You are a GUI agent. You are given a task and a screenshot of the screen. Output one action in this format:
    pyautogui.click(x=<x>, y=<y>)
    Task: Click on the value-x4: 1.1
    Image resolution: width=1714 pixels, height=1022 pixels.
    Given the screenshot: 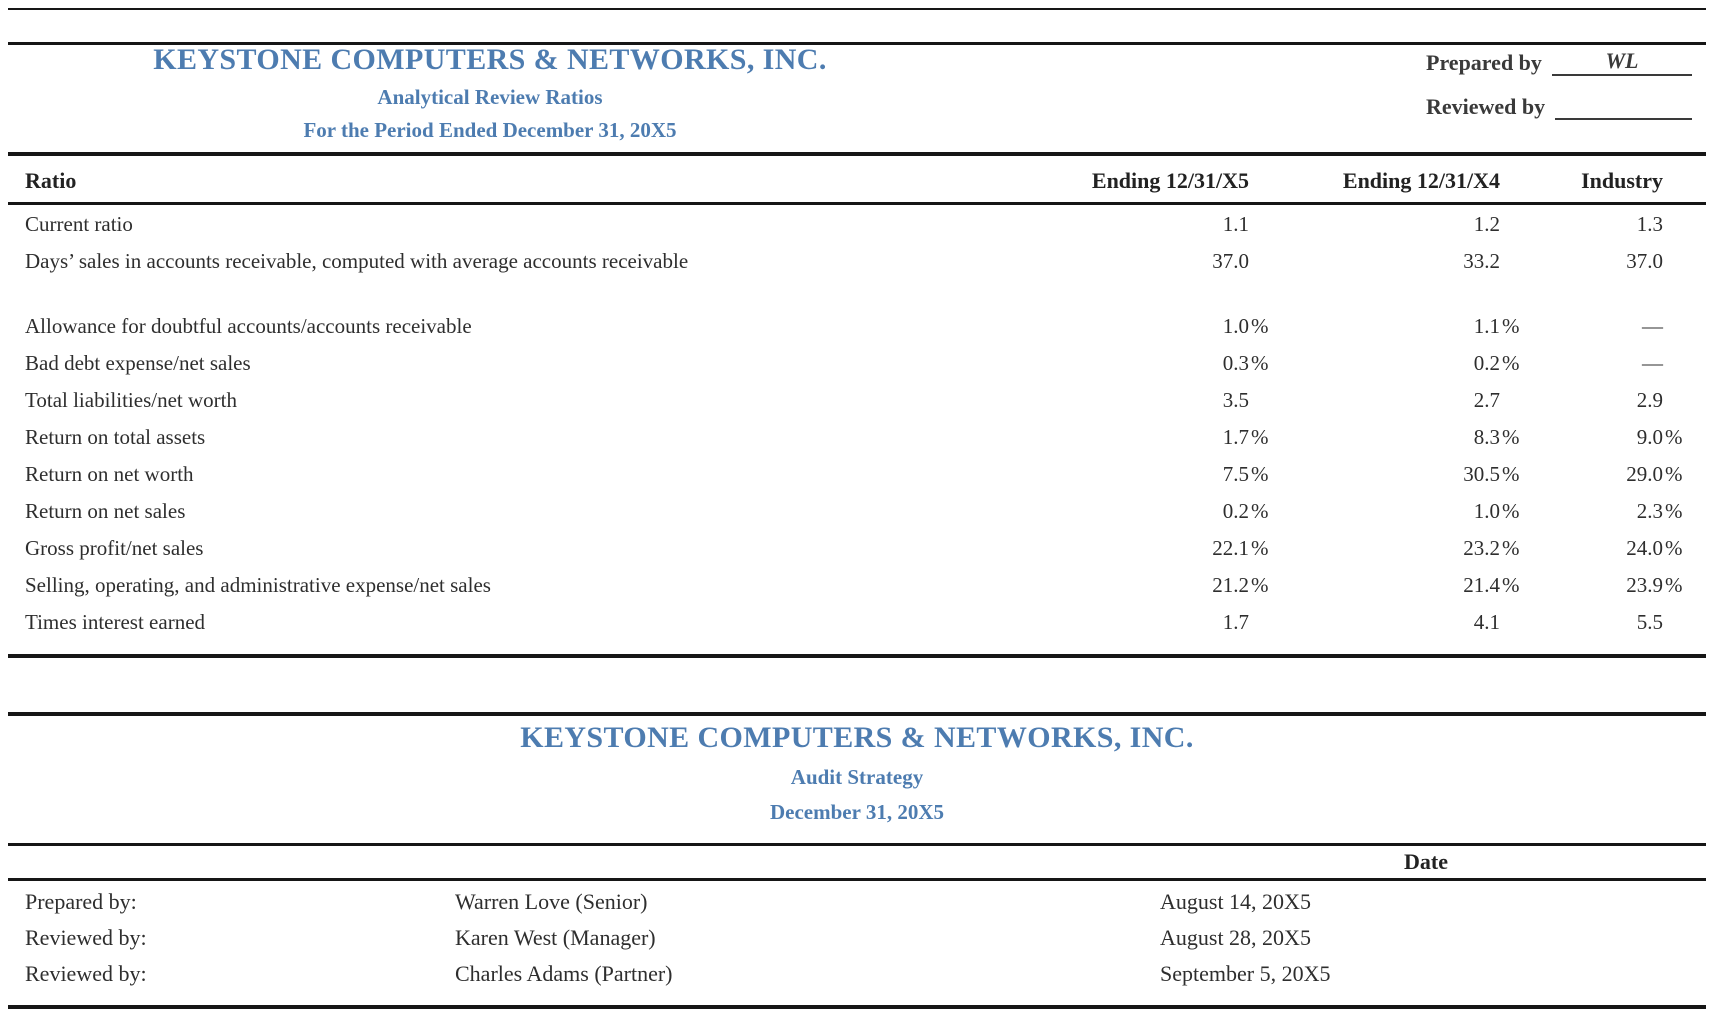 What is the action you would take?
    pyautogui.click(x=1486, y=326)
    